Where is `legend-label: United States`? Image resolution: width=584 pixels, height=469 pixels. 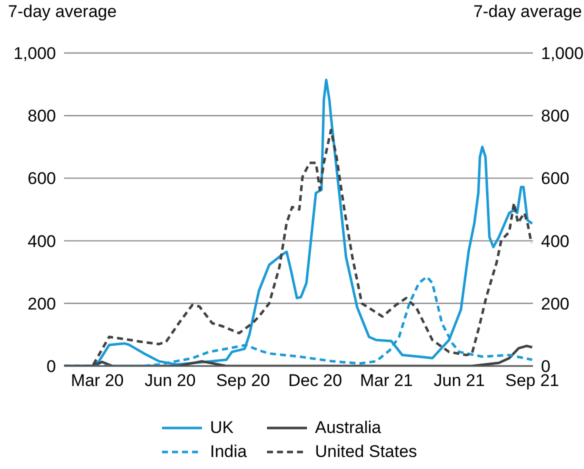
legend-label: United States is located at coordinates (366, 452).